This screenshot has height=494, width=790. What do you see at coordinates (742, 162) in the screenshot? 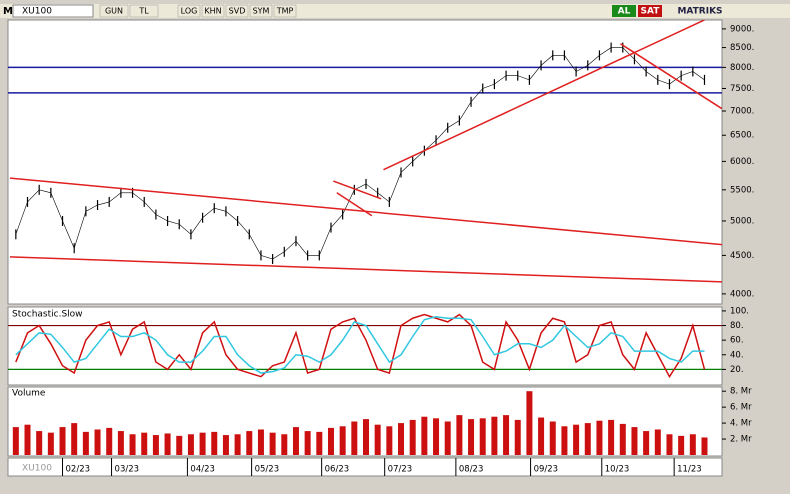
I see `y-tick-label: 6000.` at bounding box center [742, 162].